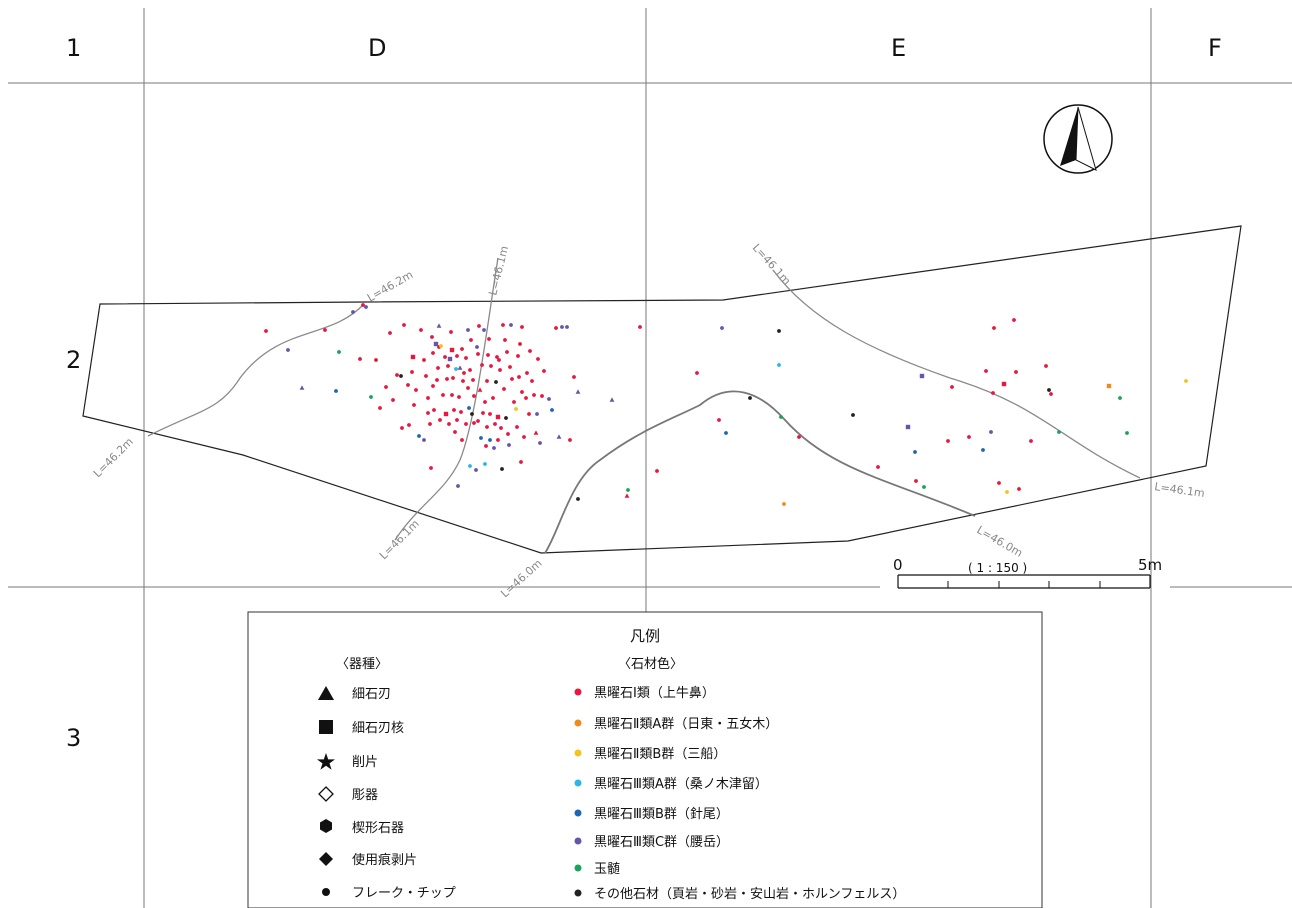 Image resolution: width=1292 pixels, height=908 pixels. What do you see at coordinates (1150, 565) in the screenshot?
I see `scale-end-label: 5m` at bounding box center [1150, 565].